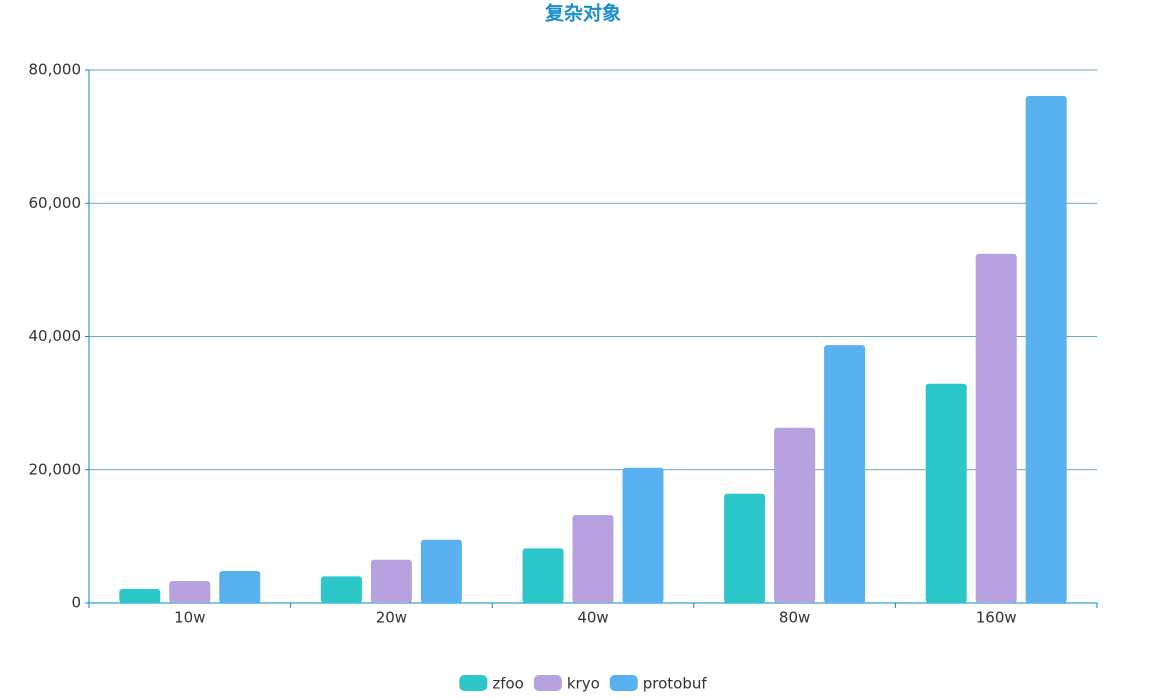 The height and width of the screenshot is (698, 1167). I want to click on y-tick-label: 40,000, so click(55, 336).